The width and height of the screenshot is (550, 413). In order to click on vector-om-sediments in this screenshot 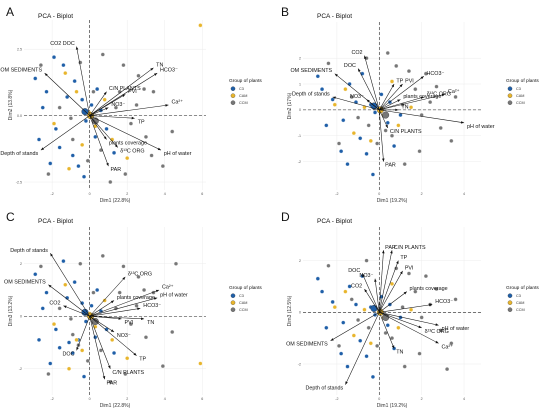, I will do `click(67, 94)`.